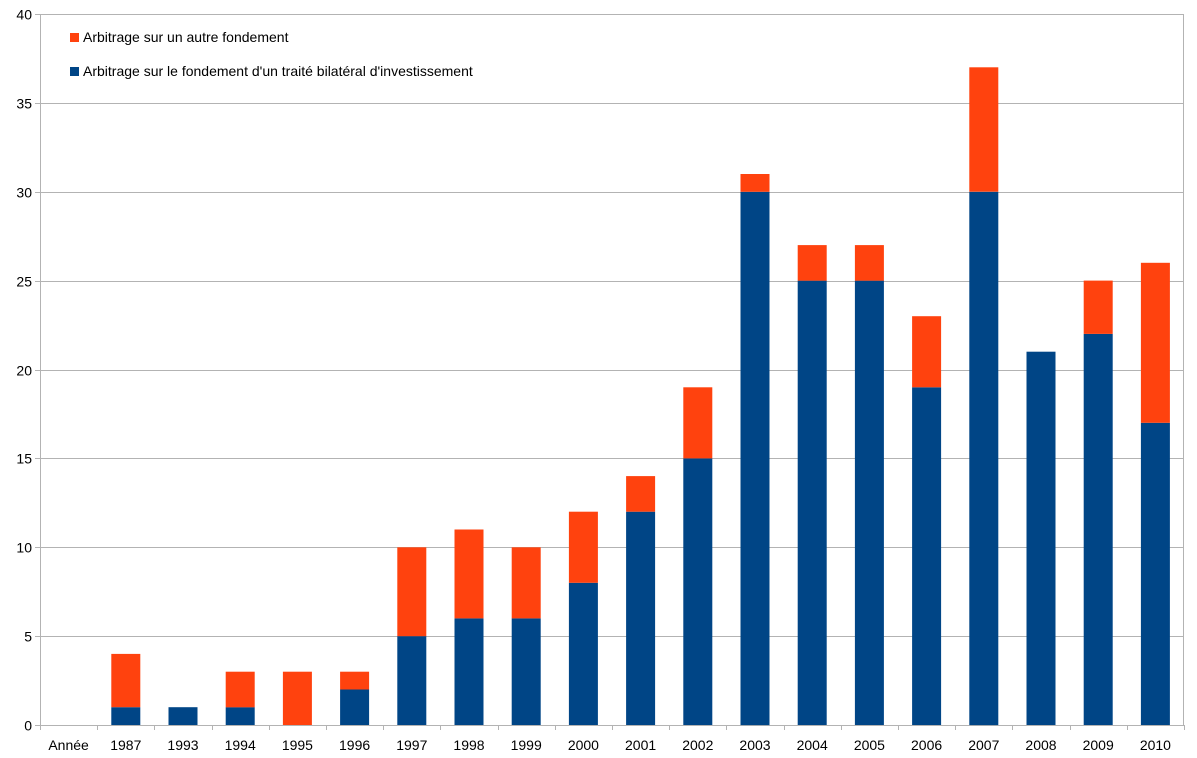  Describe the element at coordinates (24, 548) in the screenshot. I see `y-tick-label: 10` at that location.